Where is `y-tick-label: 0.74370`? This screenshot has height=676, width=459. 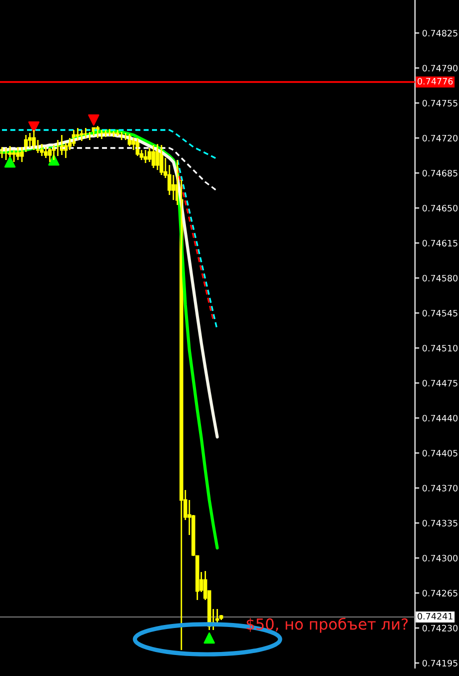
y-tick-label: 0.74370 is located at coordinates (440, 488).